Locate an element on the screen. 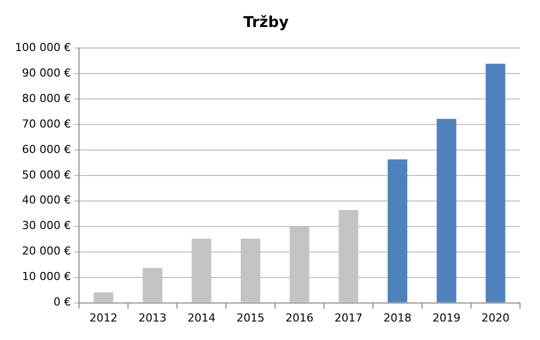 This screenshot has width=540, height=340. y-tick-label: 30 000 € is located at coordinates (46, 225).